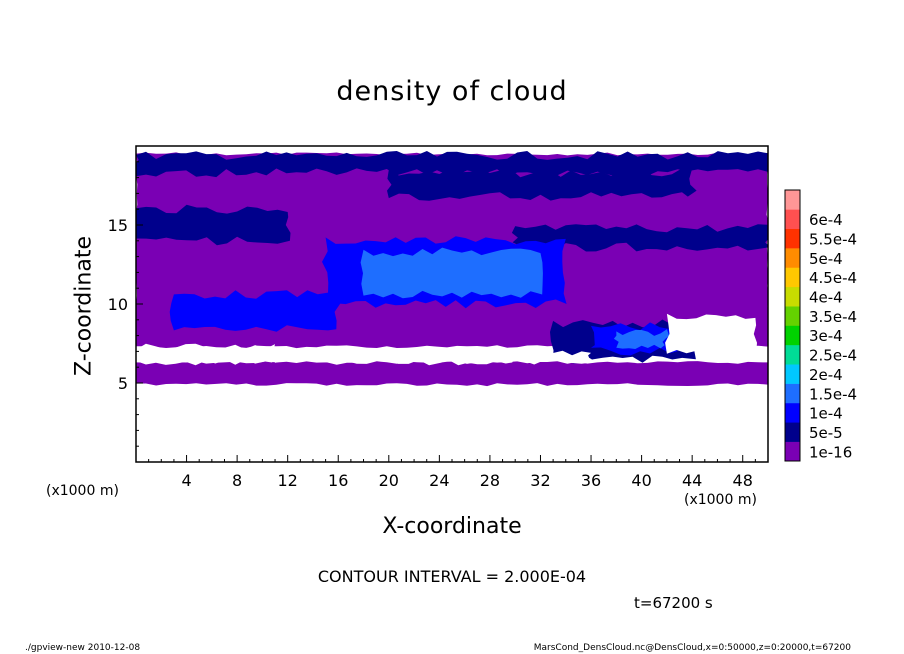 The width and height of the screenshot is (904, 654). What do you see at coordinates (446, 339) in the screenshot?
I see `clear-sky-gaps` at bounding box center [446, 339].